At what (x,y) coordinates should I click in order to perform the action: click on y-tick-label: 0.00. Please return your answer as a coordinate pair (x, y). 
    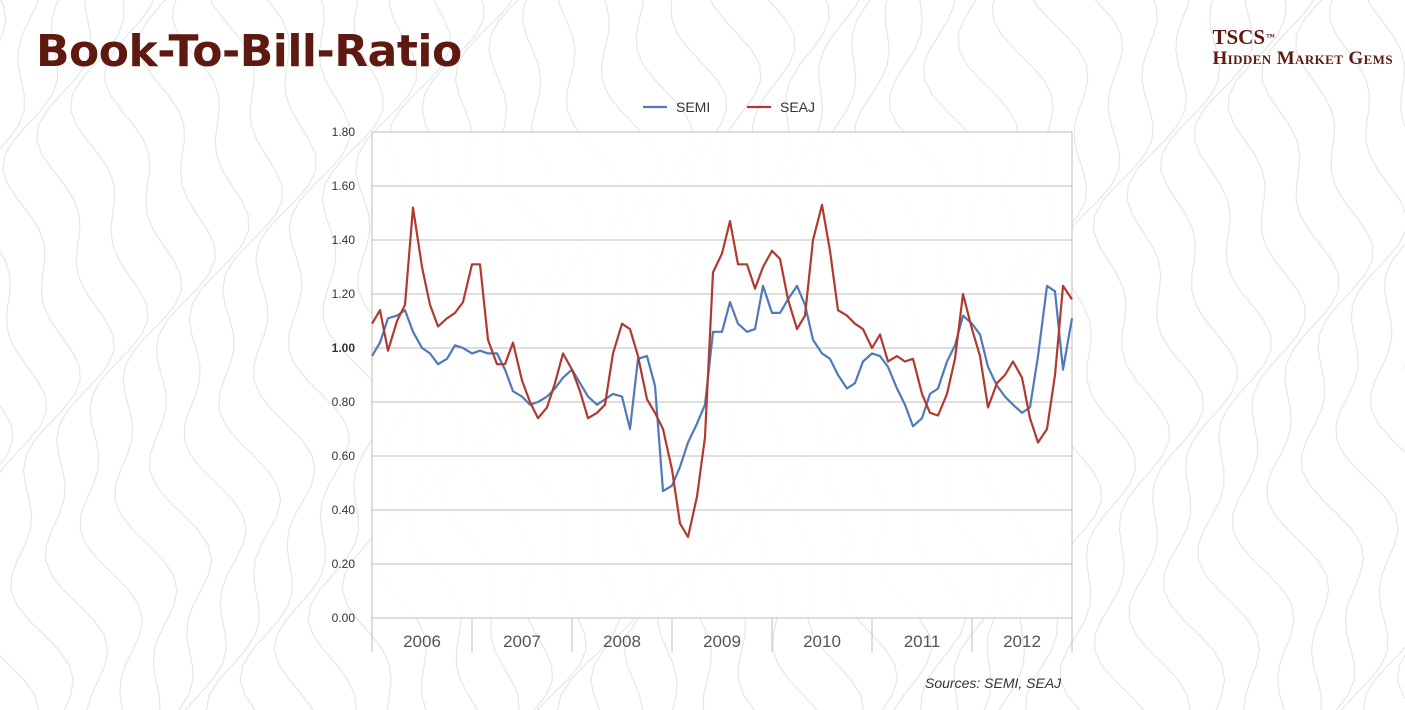
    Looking at the image, I should click on (344, 618).